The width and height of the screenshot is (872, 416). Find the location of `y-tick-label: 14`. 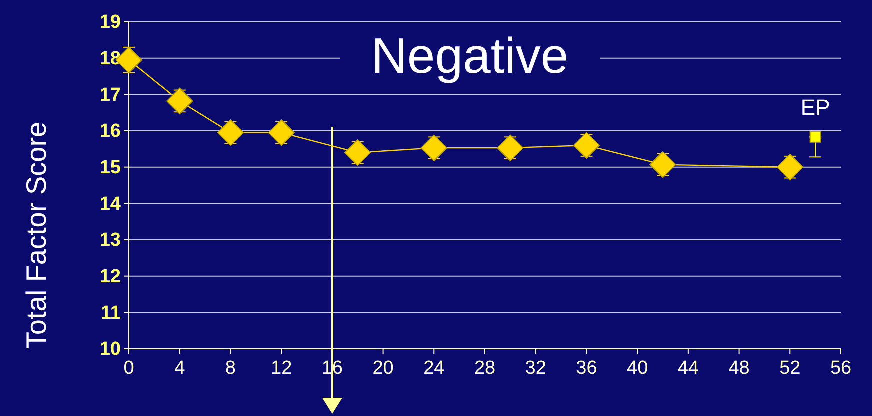

y-tick-label: 14 is located at coordinates (111, 204).